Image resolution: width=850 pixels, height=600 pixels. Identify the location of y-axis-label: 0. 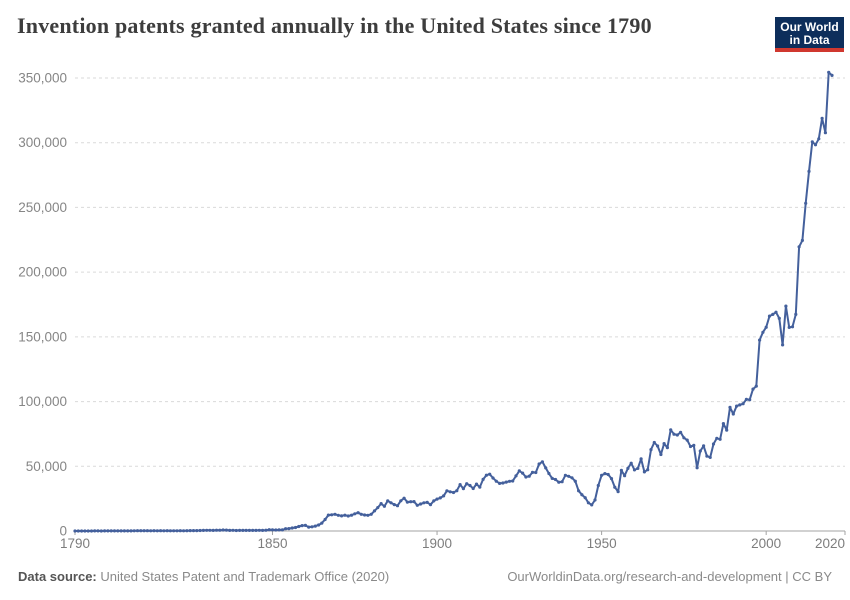
(63, 531).